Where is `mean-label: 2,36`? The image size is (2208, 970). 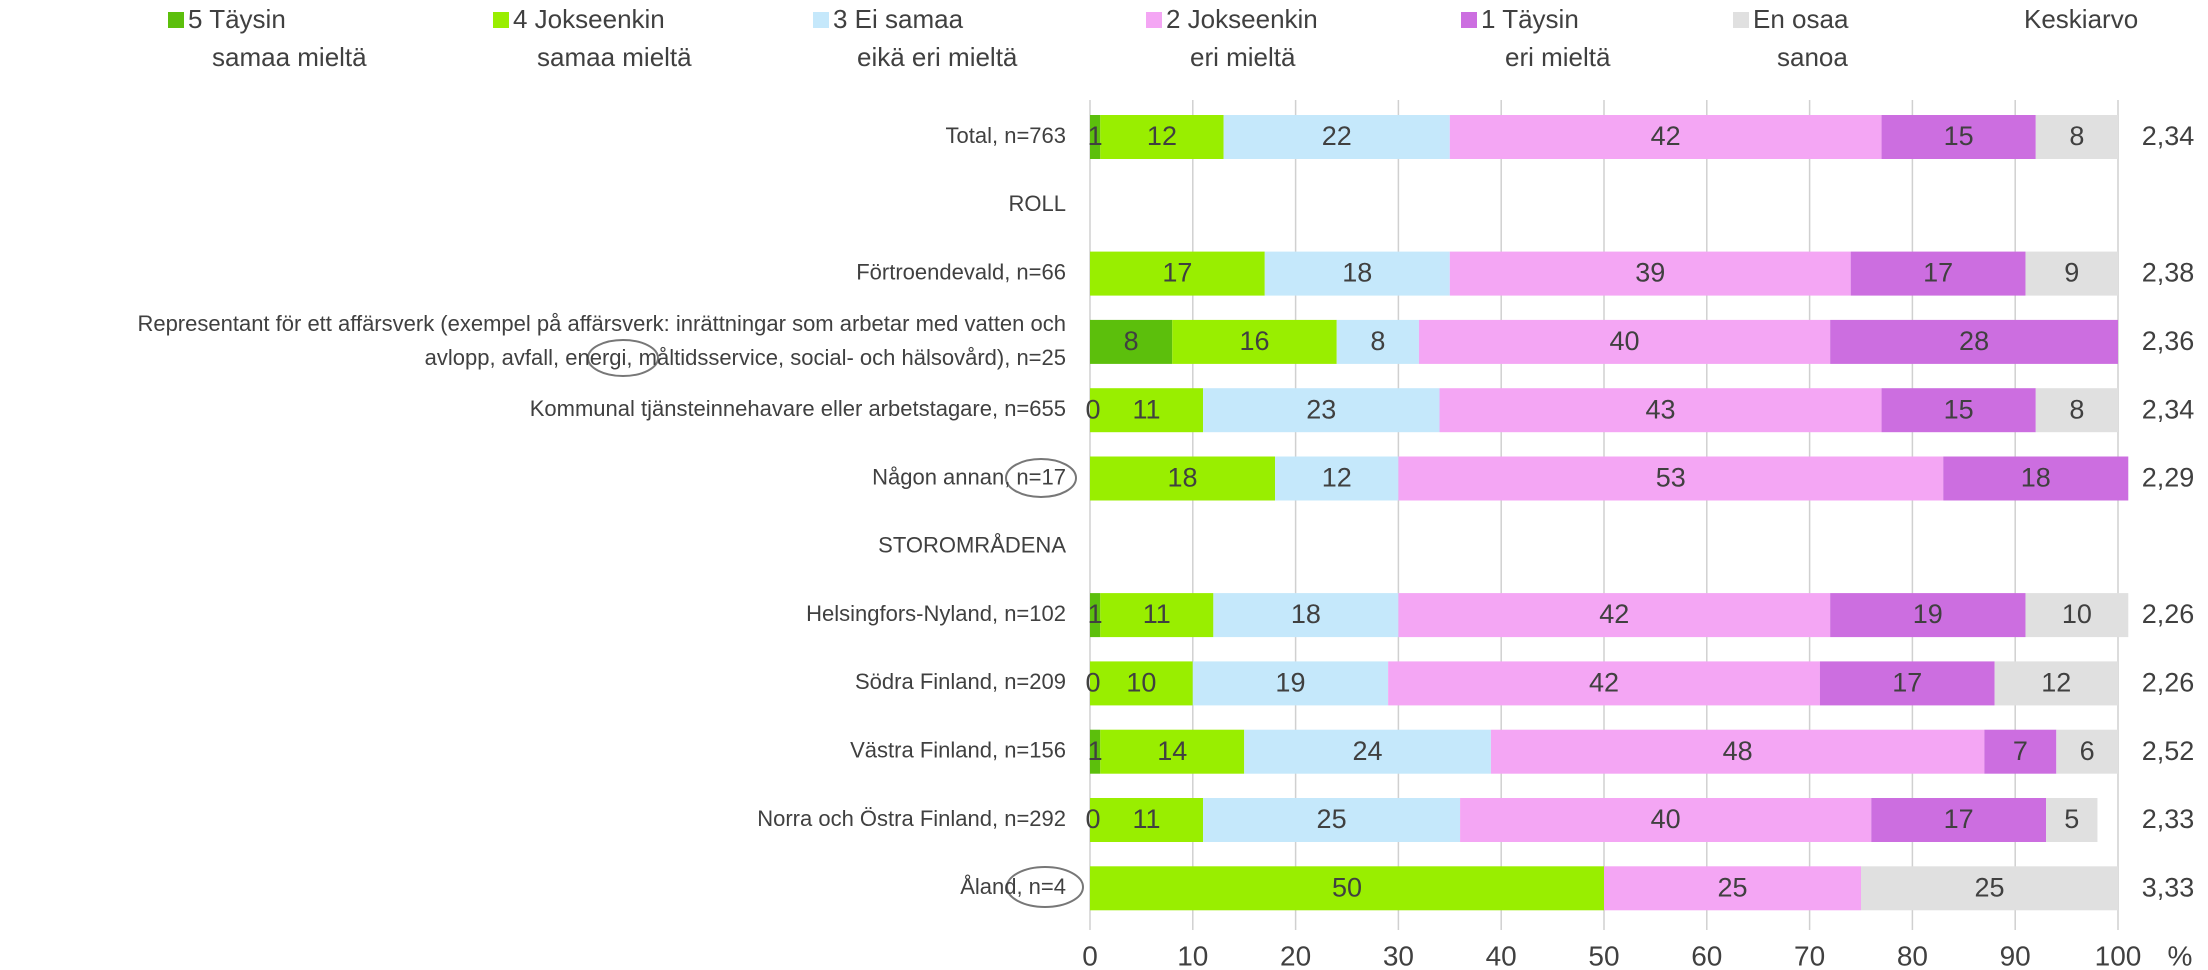
mean-label: 2,36 is located at coordinates (2168, 341).